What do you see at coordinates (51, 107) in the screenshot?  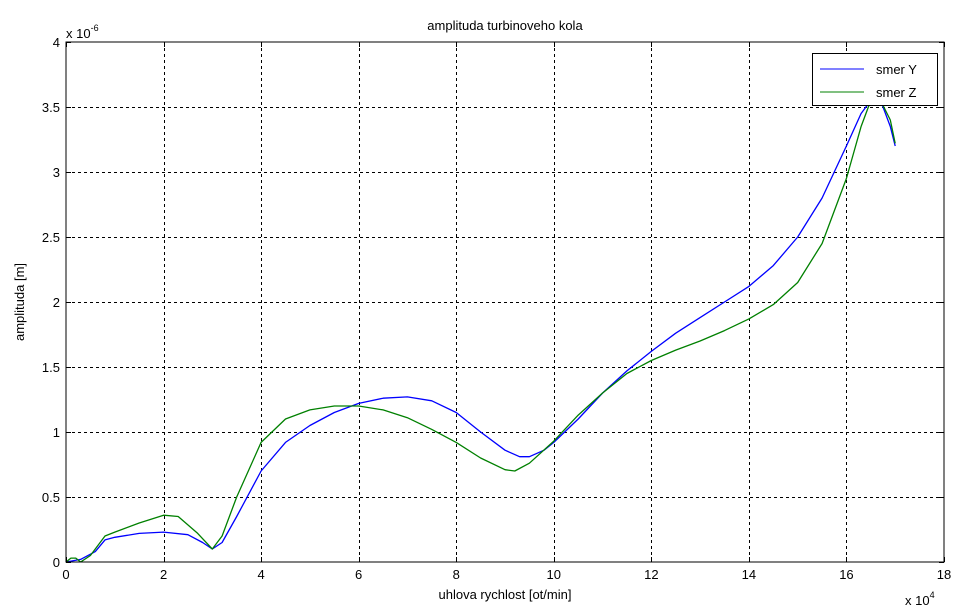 I see `y-tick-label: 3.5` at bounding box center [51, 107].